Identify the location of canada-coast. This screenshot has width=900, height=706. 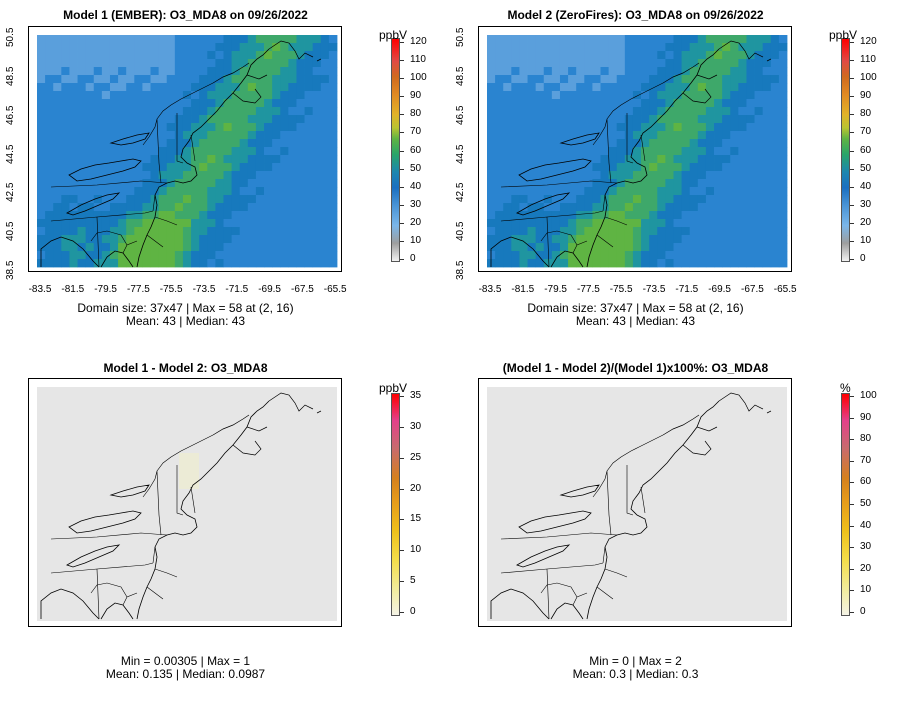
(267, 424).